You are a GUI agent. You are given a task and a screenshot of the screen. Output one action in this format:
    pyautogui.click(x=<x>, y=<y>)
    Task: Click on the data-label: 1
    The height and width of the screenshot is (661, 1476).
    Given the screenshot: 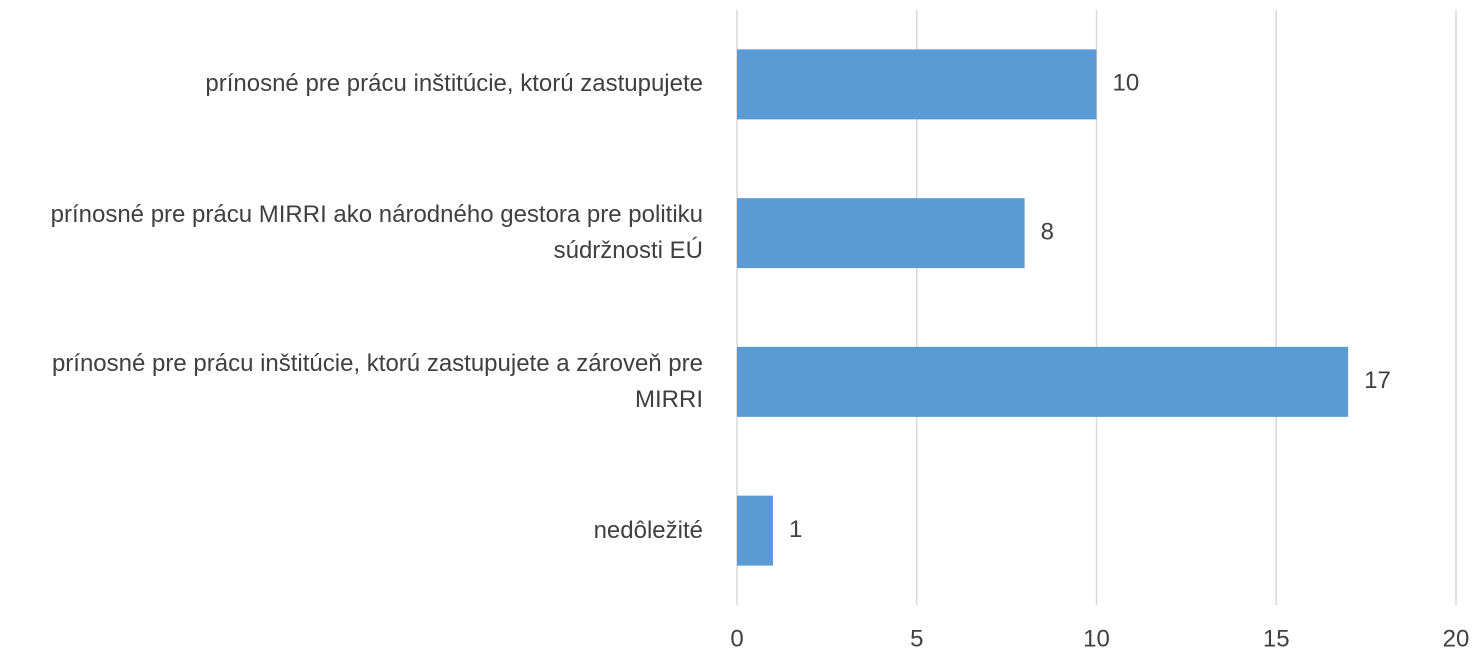 What is the action you would take?
    pyautogui.click(x=795, y=529)
    